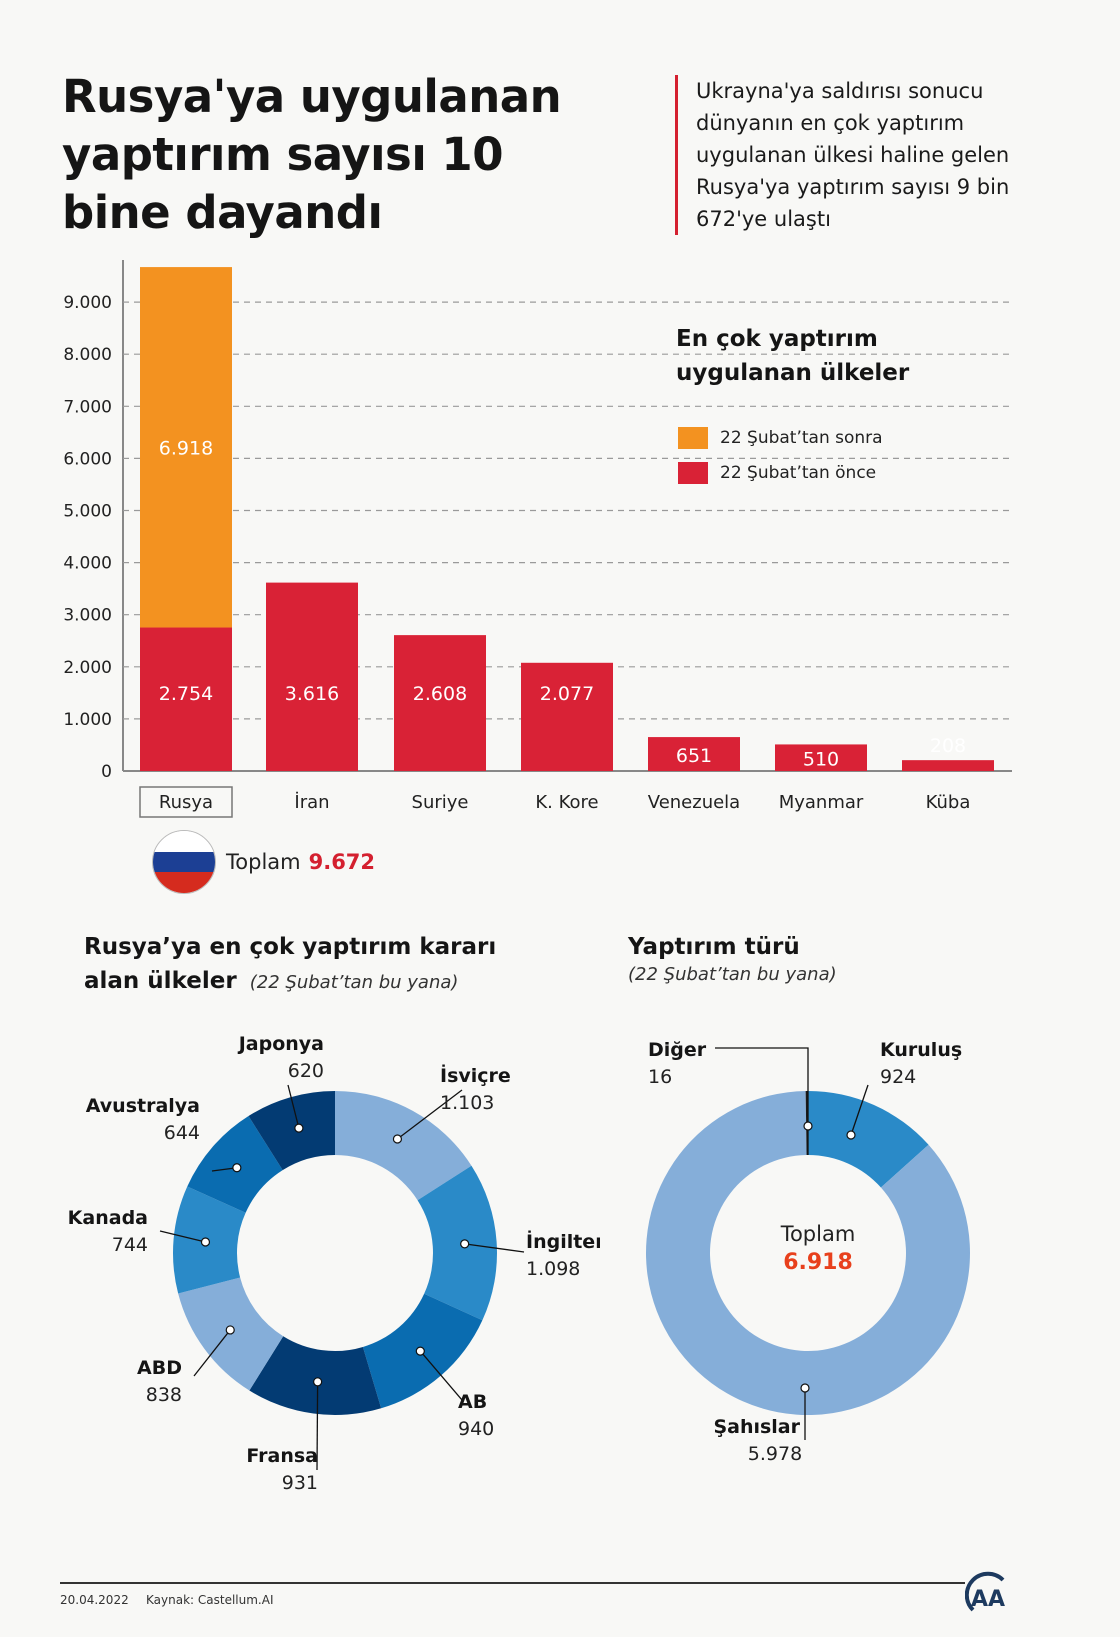 The height and width of the screenshot is (1637, 1120). What do you see at coordinates (87, 616) in the screenshot?
I see `y-tick-label: 3.000` at bounding box center [87, 616].